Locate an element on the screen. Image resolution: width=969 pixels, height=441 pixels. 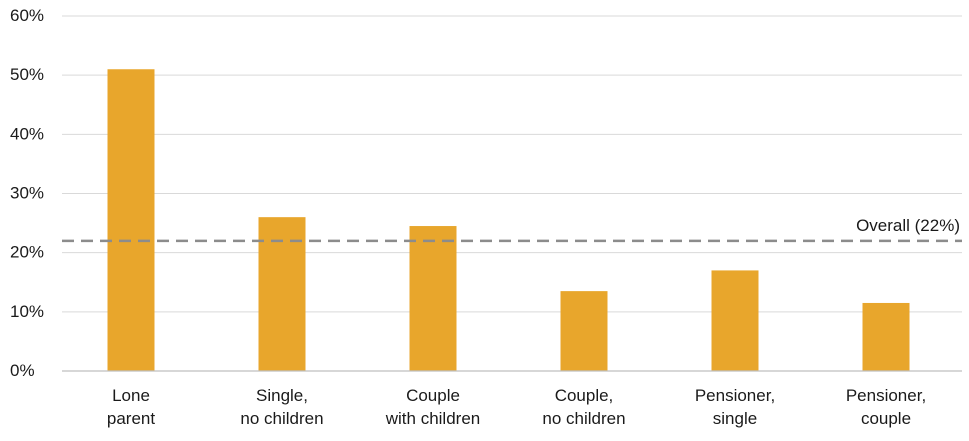
y-tick-label: 60% is located at coordinates (27, 15).